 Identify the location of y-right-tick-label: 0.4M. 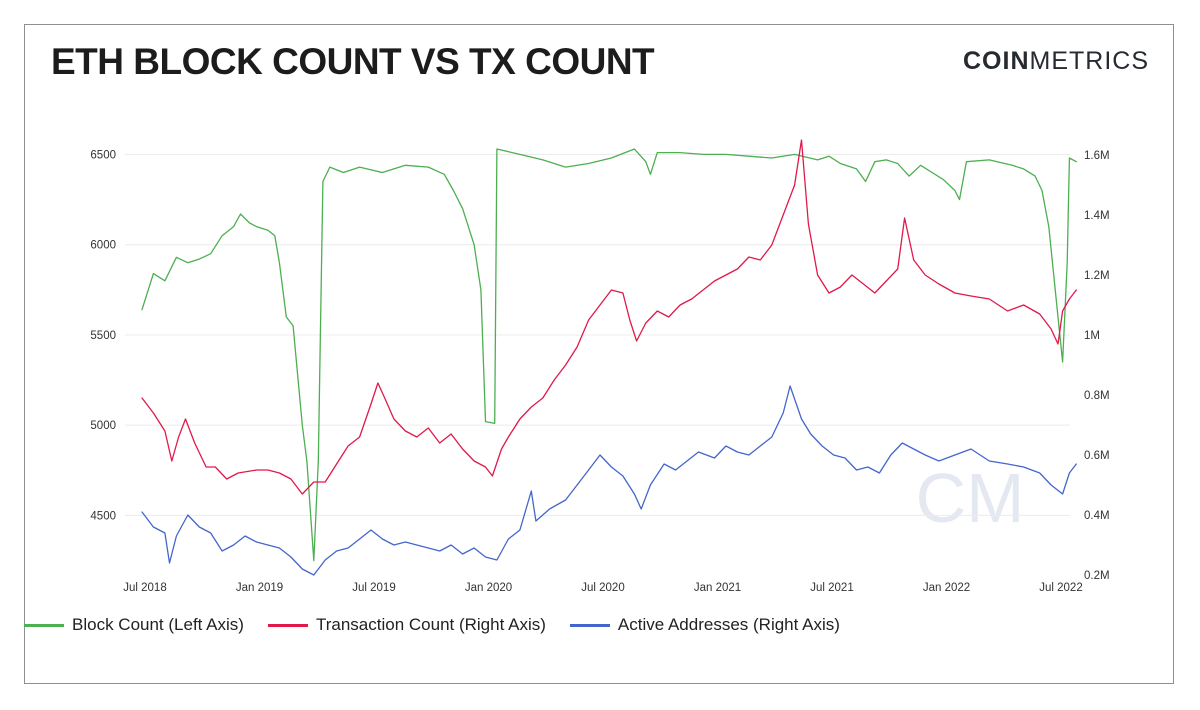
(1097, 516).